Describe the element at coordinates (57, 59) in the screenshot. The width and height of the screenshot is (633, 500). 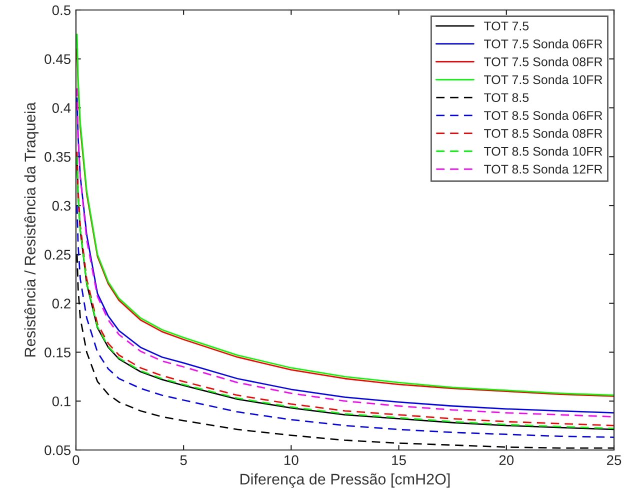
I see `y-tick-label: 0.45` at that location.